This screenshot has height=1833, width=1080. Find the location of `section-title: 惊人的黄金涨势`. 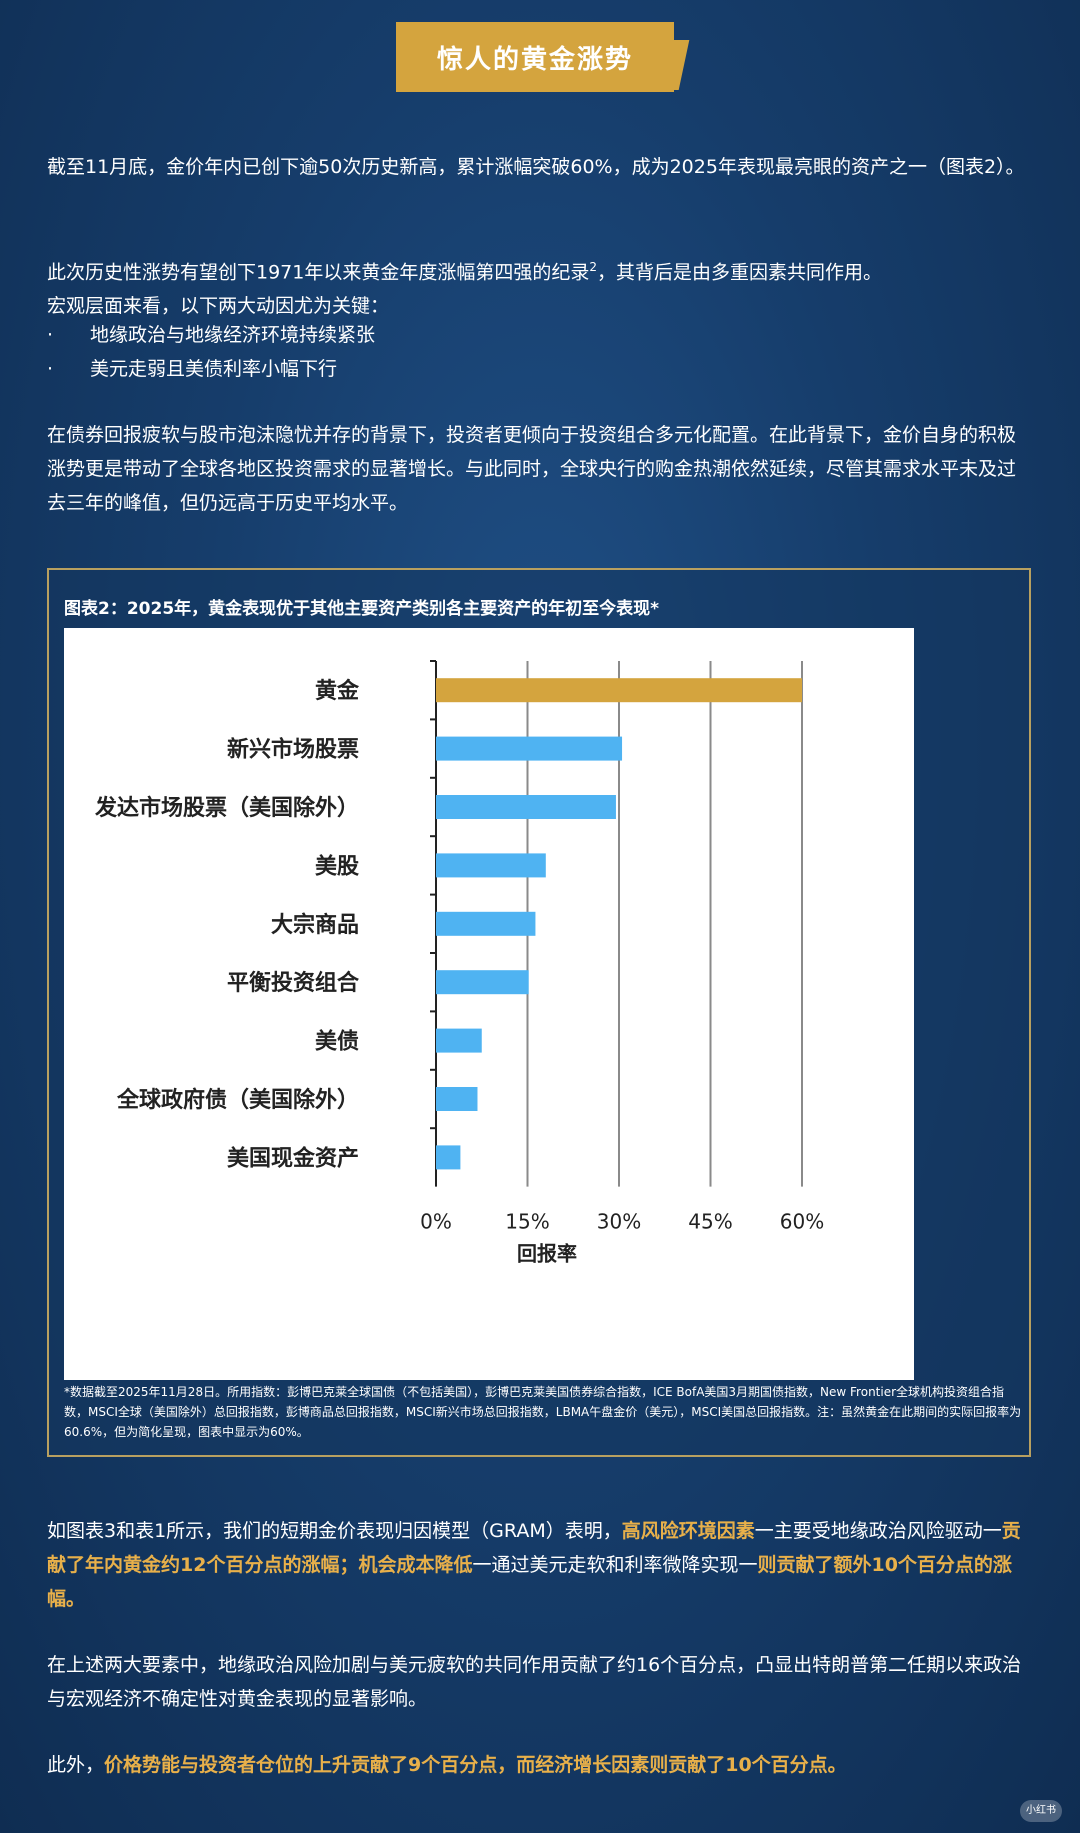

section-title: 惊人的黄金涨势 is located at coordinates (534, 59).